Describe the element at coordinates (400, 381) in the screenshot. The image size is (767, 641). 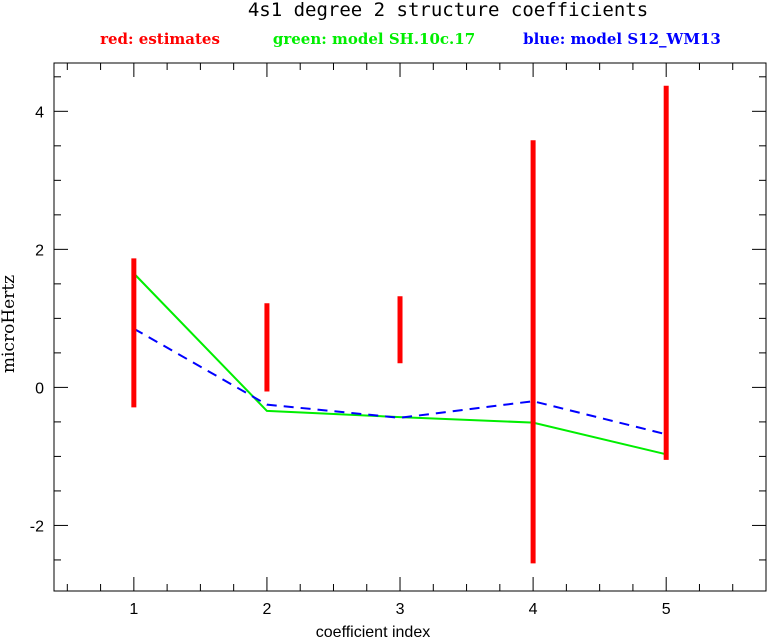
I see `blue-model-line` at that location.